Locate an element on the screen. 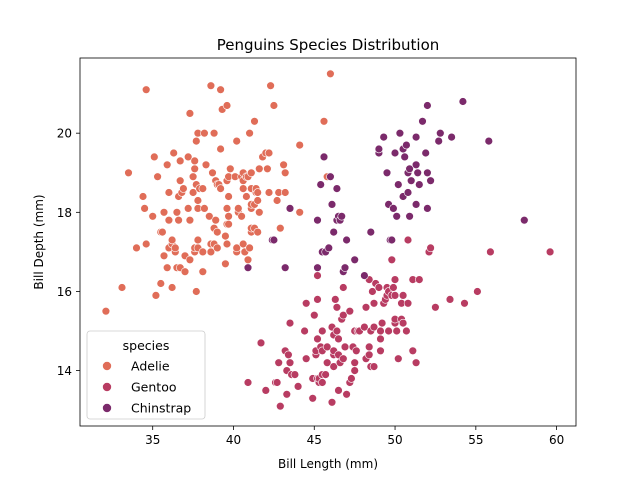 This screenshot has height=482, width=640. legend: species Adelie Gentoo Chinstrap is located at coordinates (146, 375).